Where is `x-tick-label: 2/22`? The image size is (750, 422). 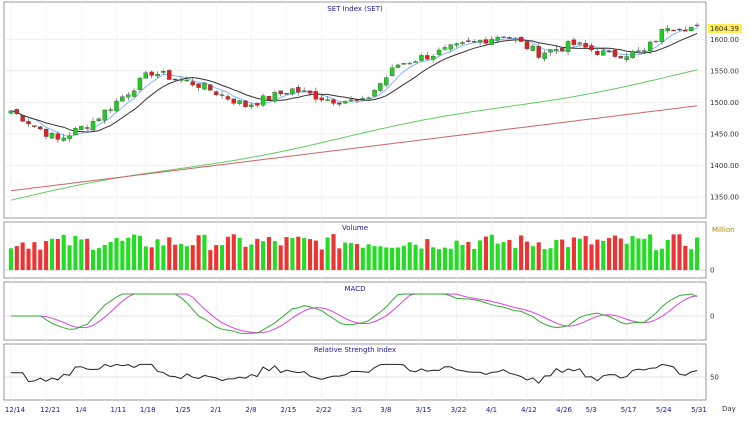
x-tick-label: 2/22 is located at coordinates (324, 410).